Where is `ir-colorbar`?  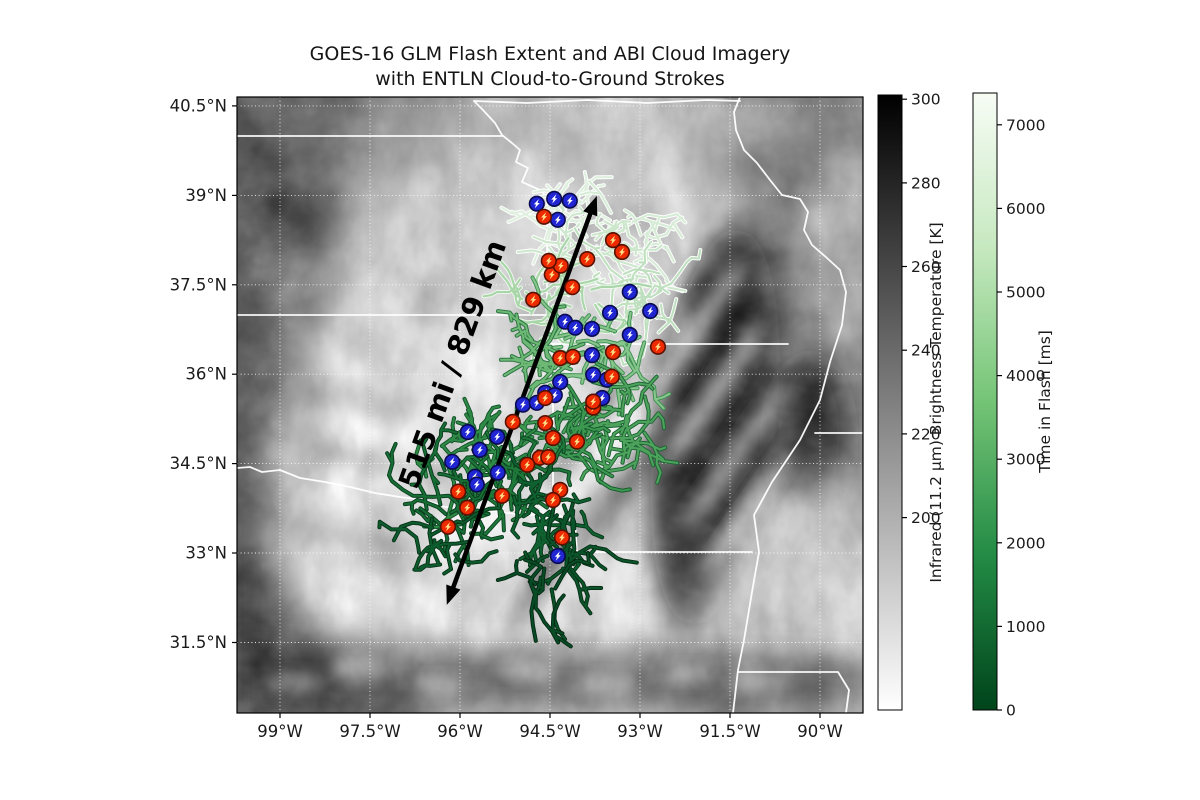
ir-colorbar is located at coordinates (890, 402).